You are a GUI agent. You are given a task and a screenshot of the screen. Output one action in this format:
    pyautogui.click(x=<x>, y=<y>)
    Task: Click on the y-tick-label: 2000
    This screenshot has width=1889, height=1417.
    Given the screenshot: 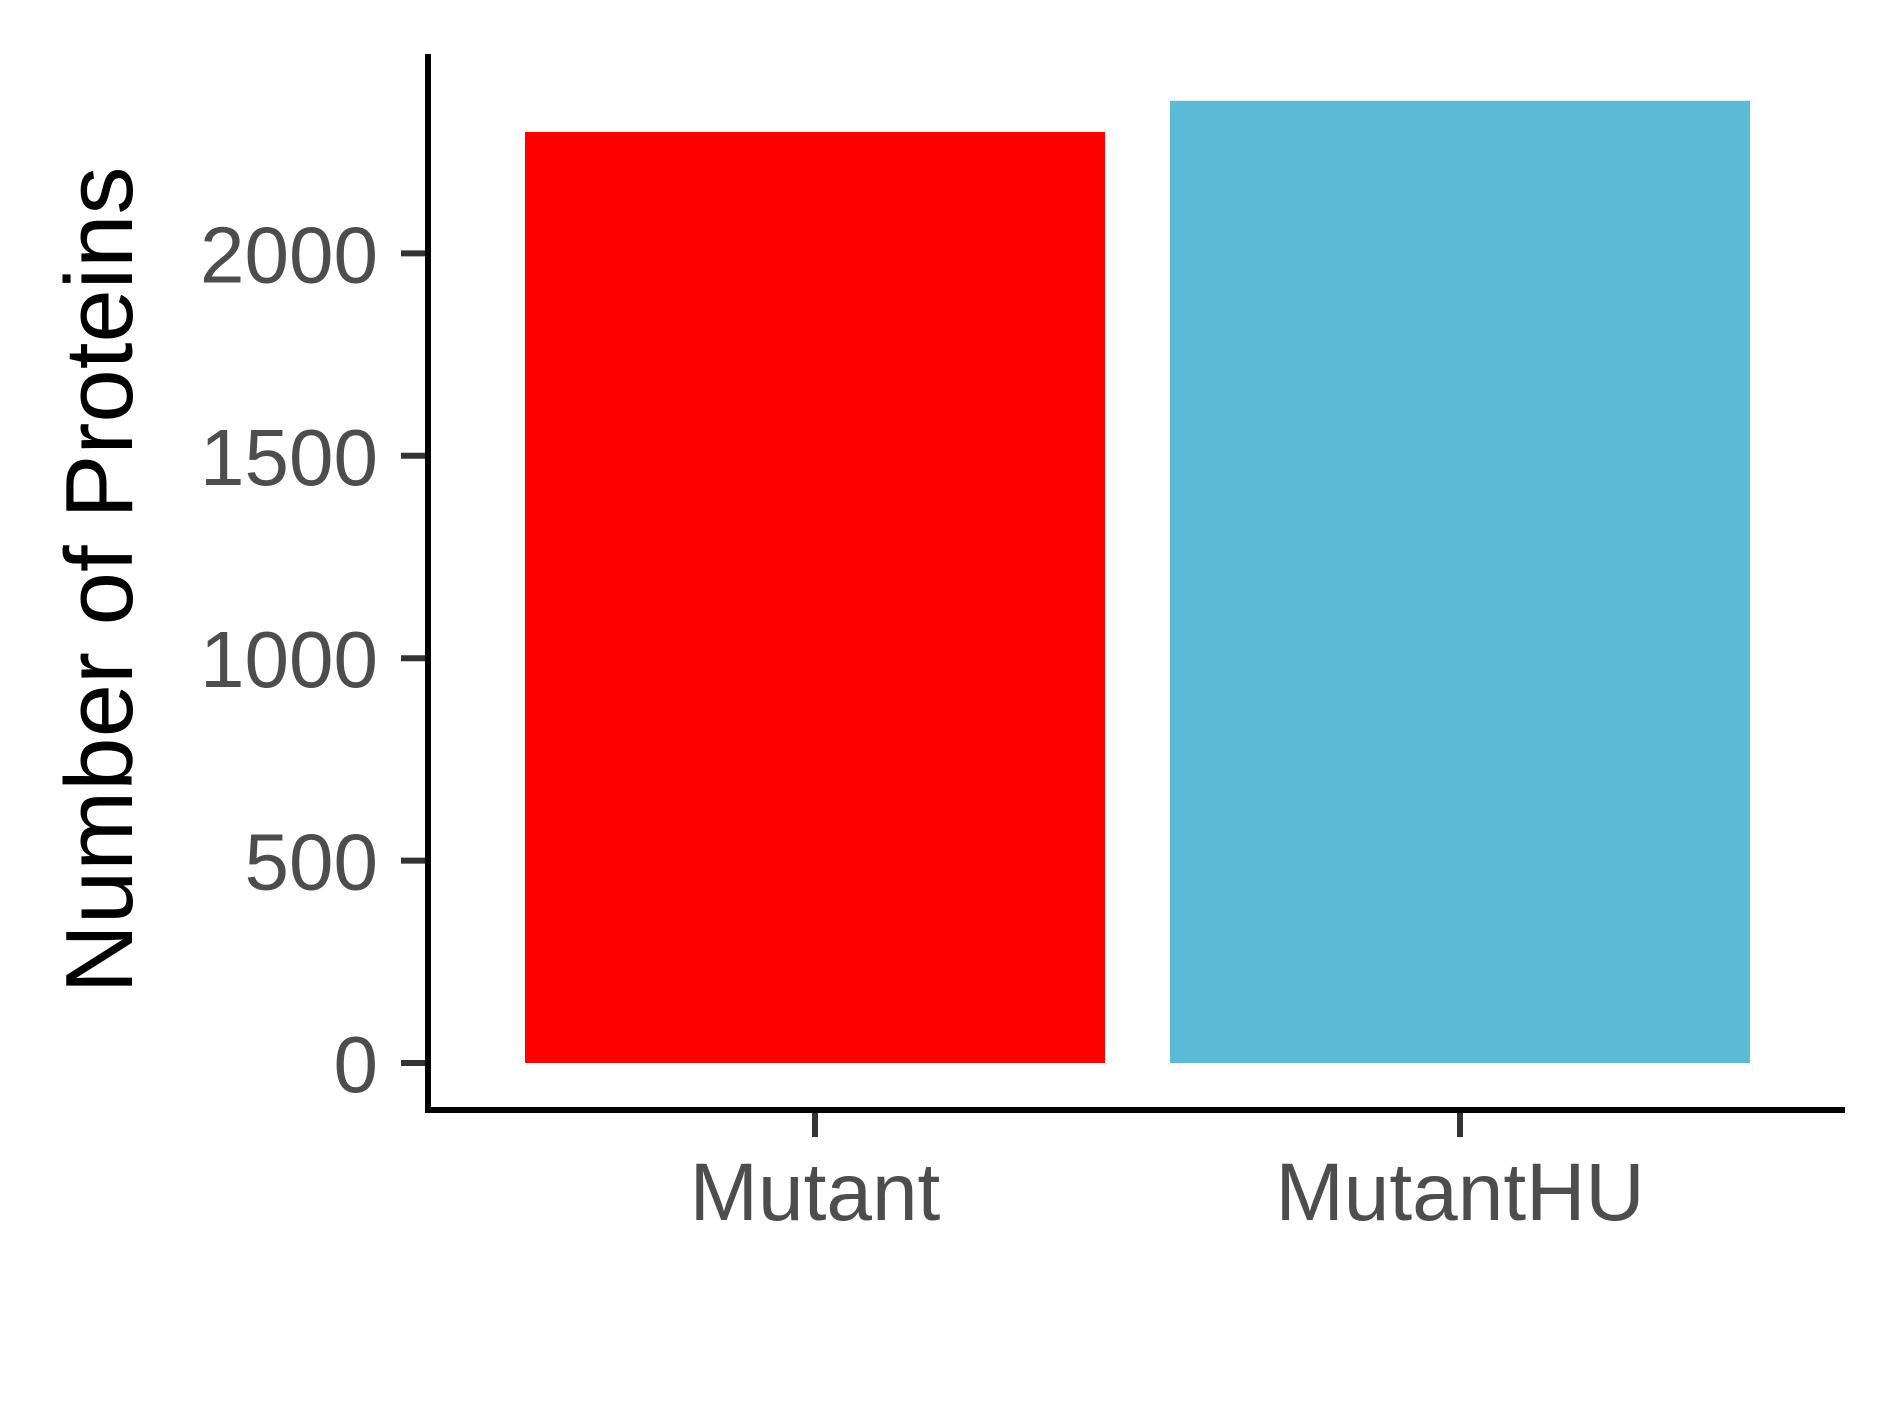 What is the action you would take?
    pyautogui.click(x=289, y=254)
    